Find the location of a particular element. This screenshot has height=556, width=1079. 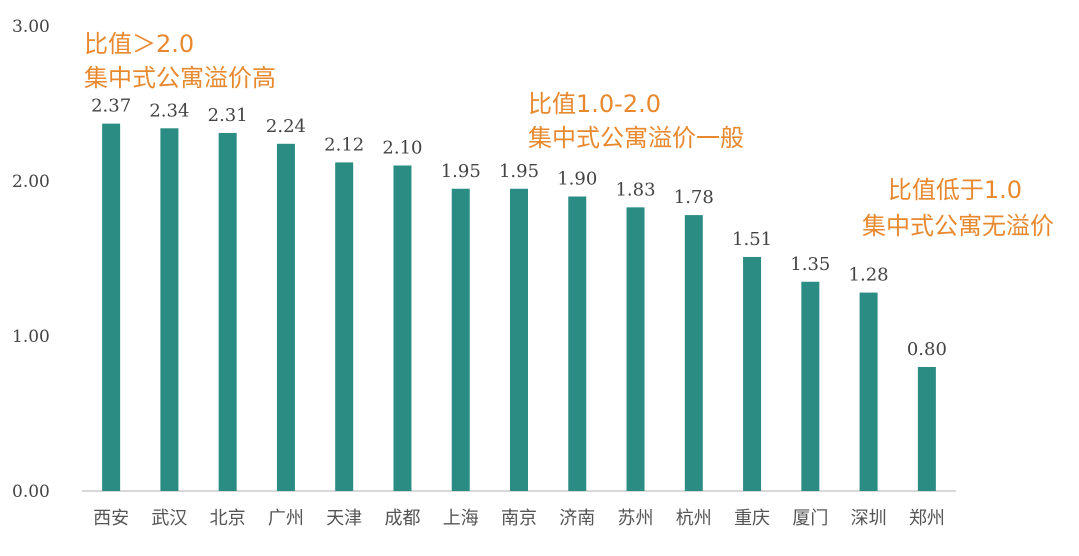

bar-value-label: 1.90 is located at coordinates (577, 179).